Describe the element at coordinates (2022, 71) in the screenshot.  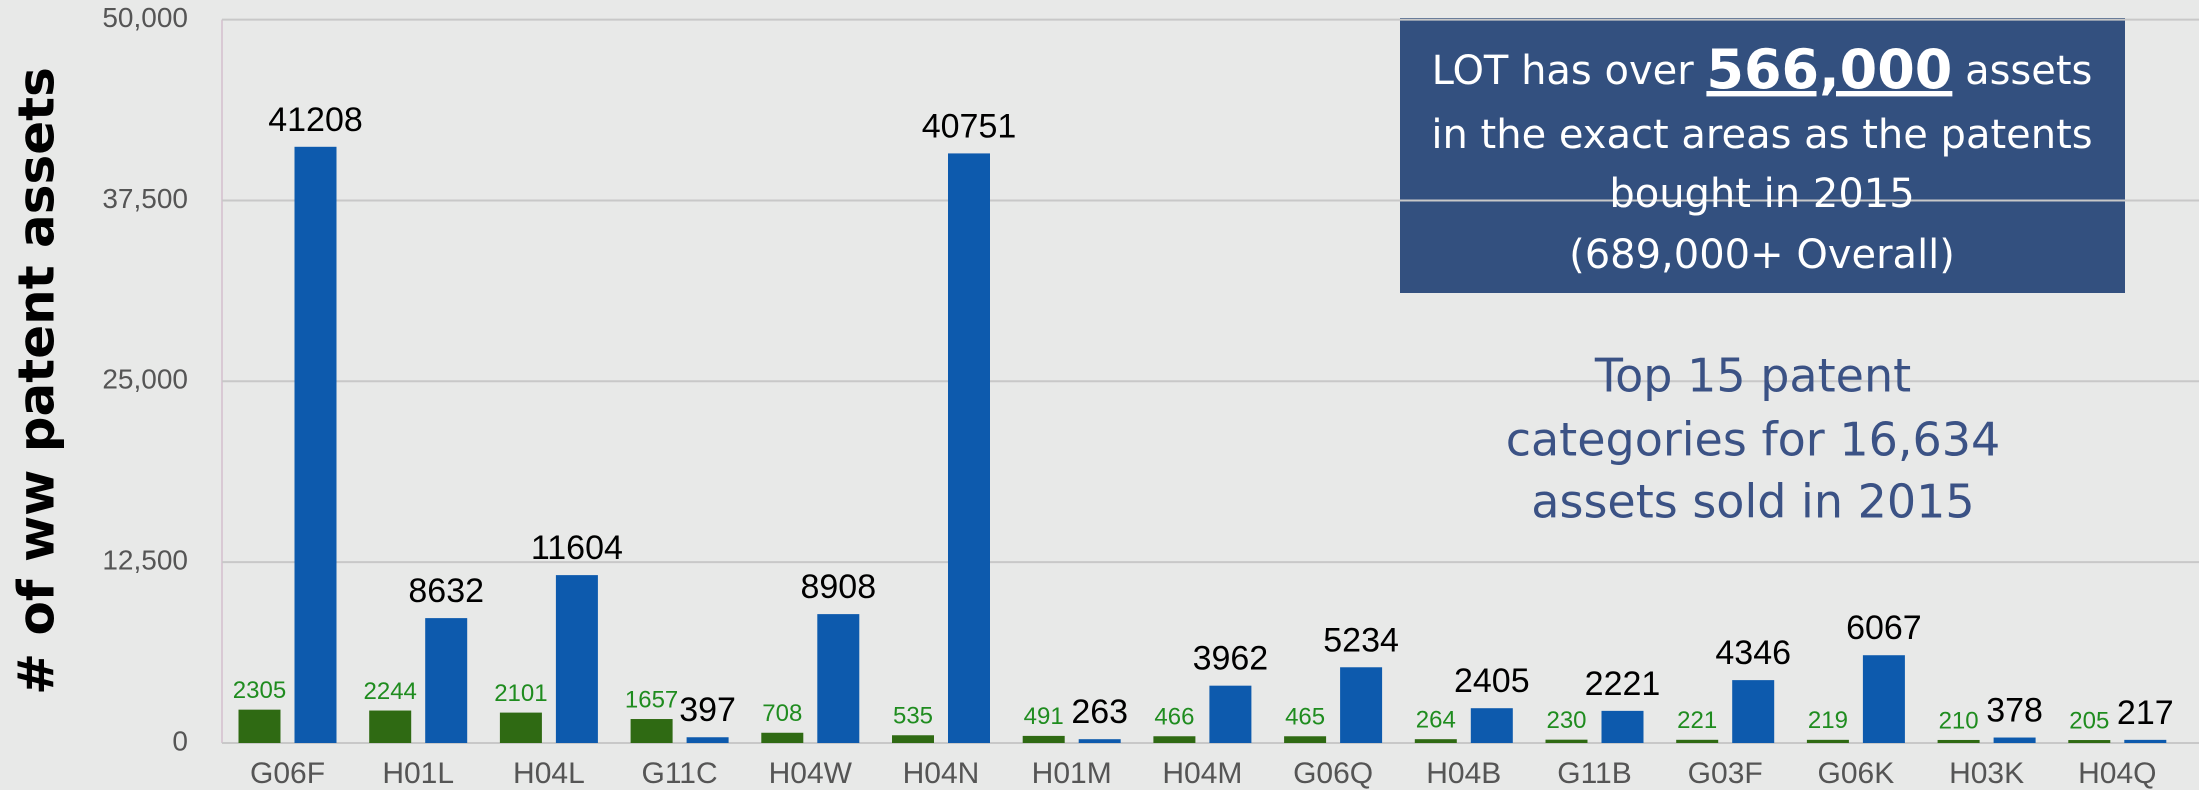
I see `box-text-part: assets` at that location.